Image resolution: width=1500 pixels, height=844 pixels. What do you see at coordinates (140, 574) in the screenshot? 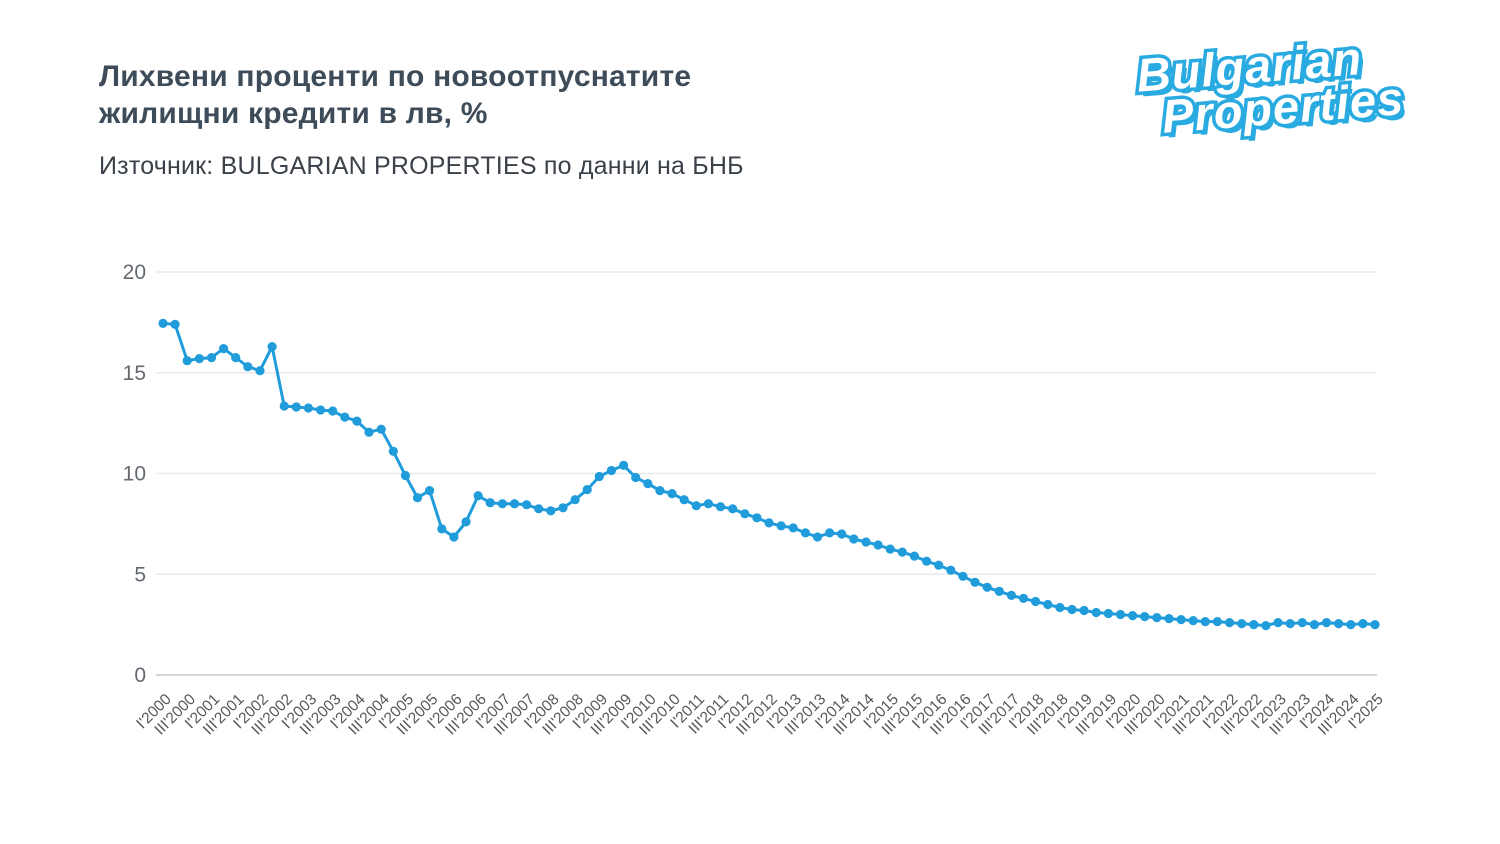
I see `y-axis-tick-label: 5` at bounding box center [140, 574].